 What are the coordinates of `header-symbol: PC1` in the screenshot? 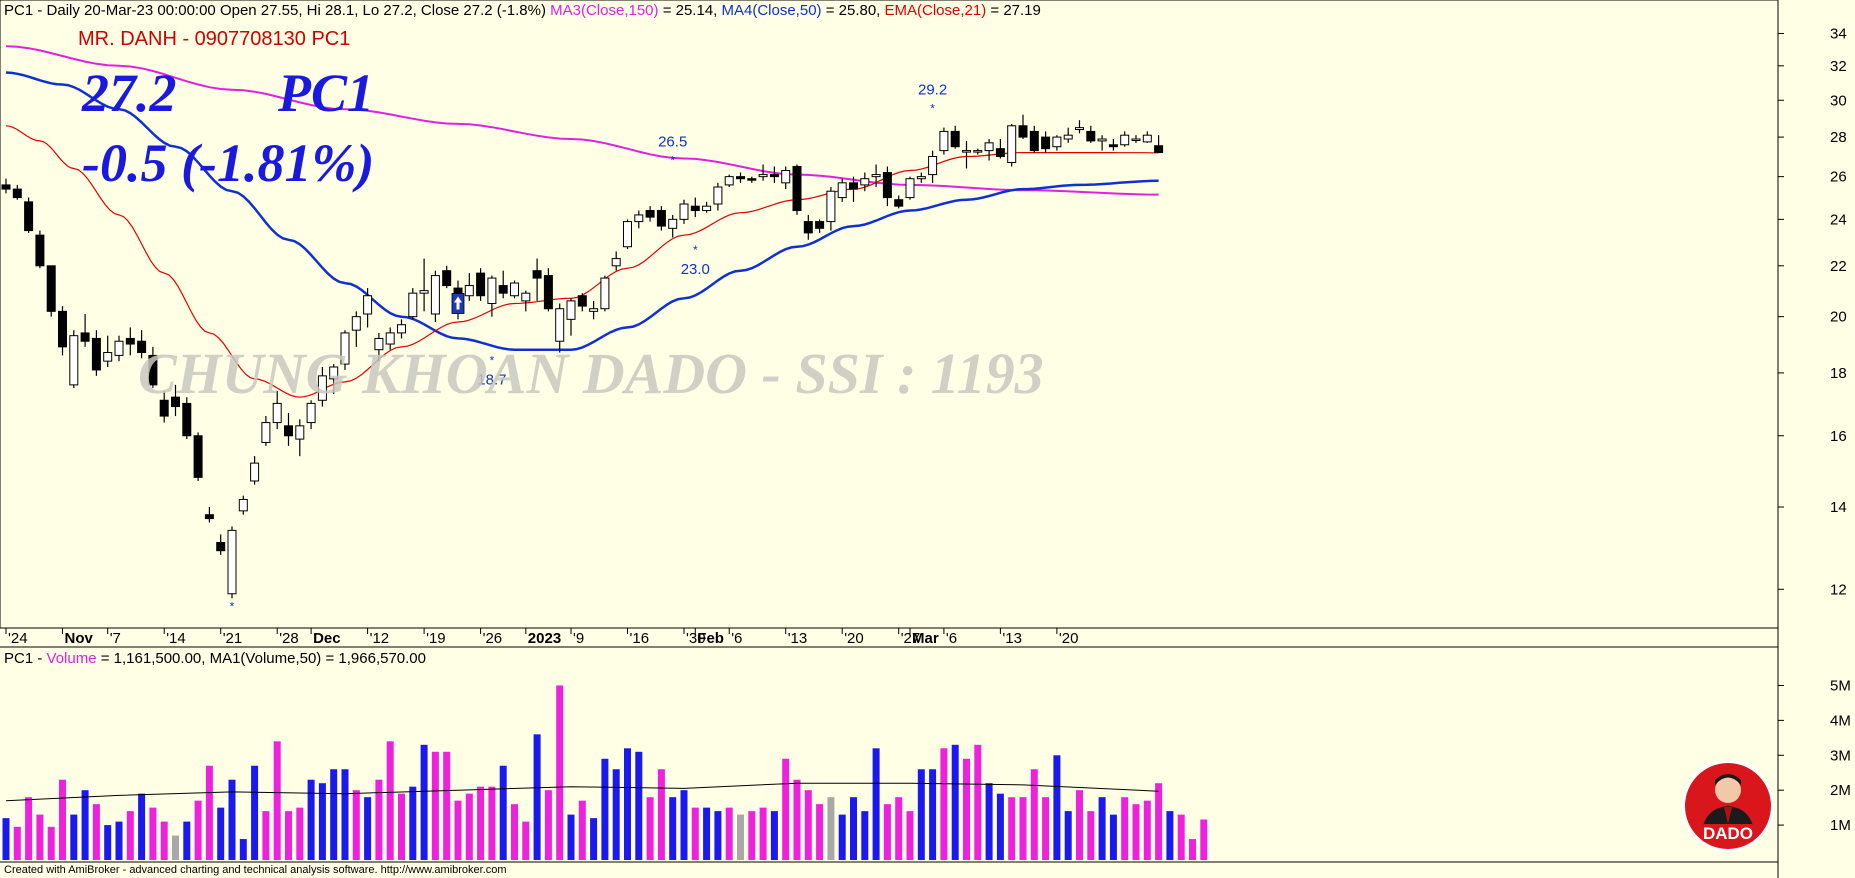 It's located at (19, 10).